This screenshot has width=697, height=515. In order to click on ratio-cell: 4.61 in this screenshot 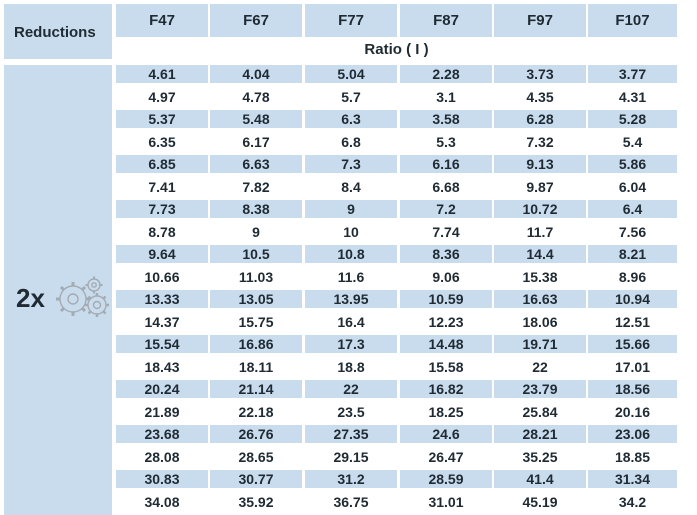, I will do `click(162, 74)`.